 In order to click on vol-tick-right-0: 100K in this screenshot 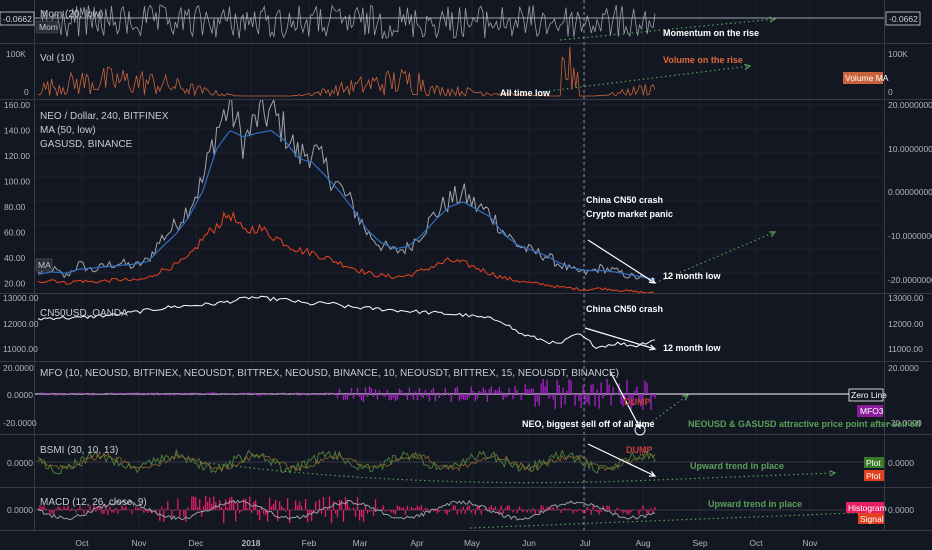, I will do `click(898, 54)`.